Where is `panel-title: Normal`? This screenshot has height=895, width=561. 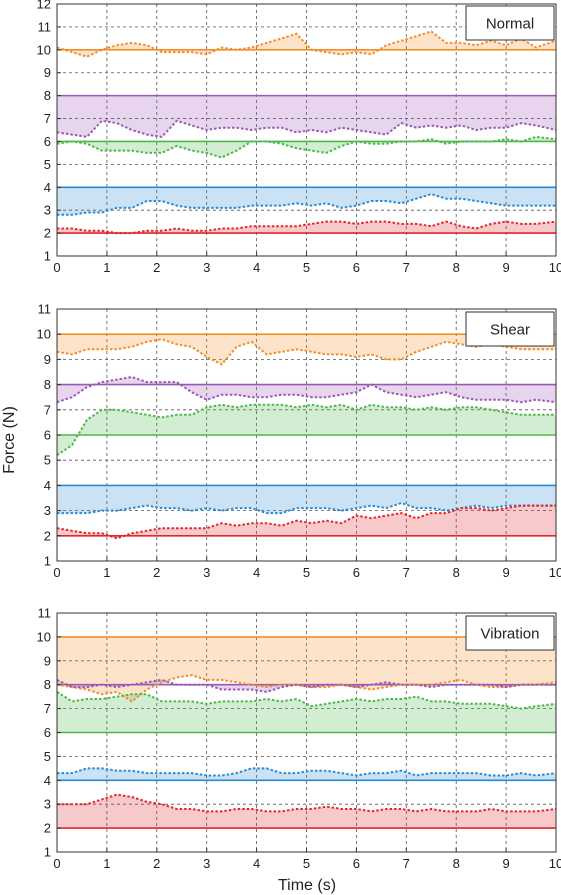
panel-title: Normal is located at coordinates (510, 24).